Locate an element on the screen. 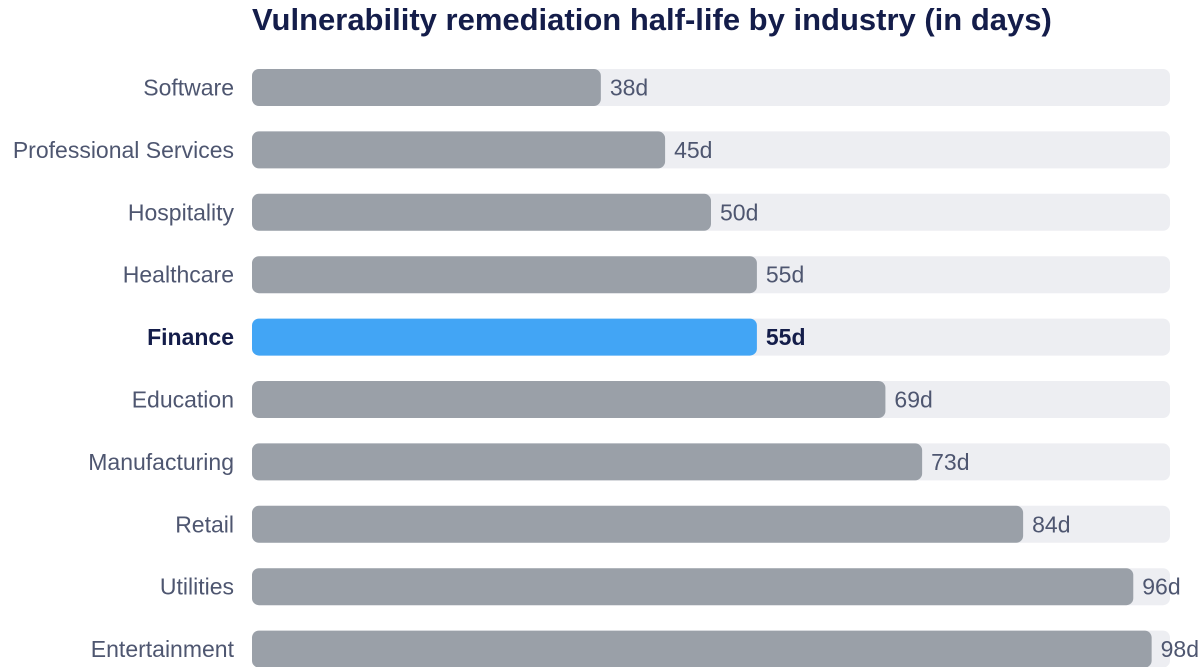 Image resolution: width=1200 pixels, height=667 pixels. bar-software is located at coordinates (426, 87).